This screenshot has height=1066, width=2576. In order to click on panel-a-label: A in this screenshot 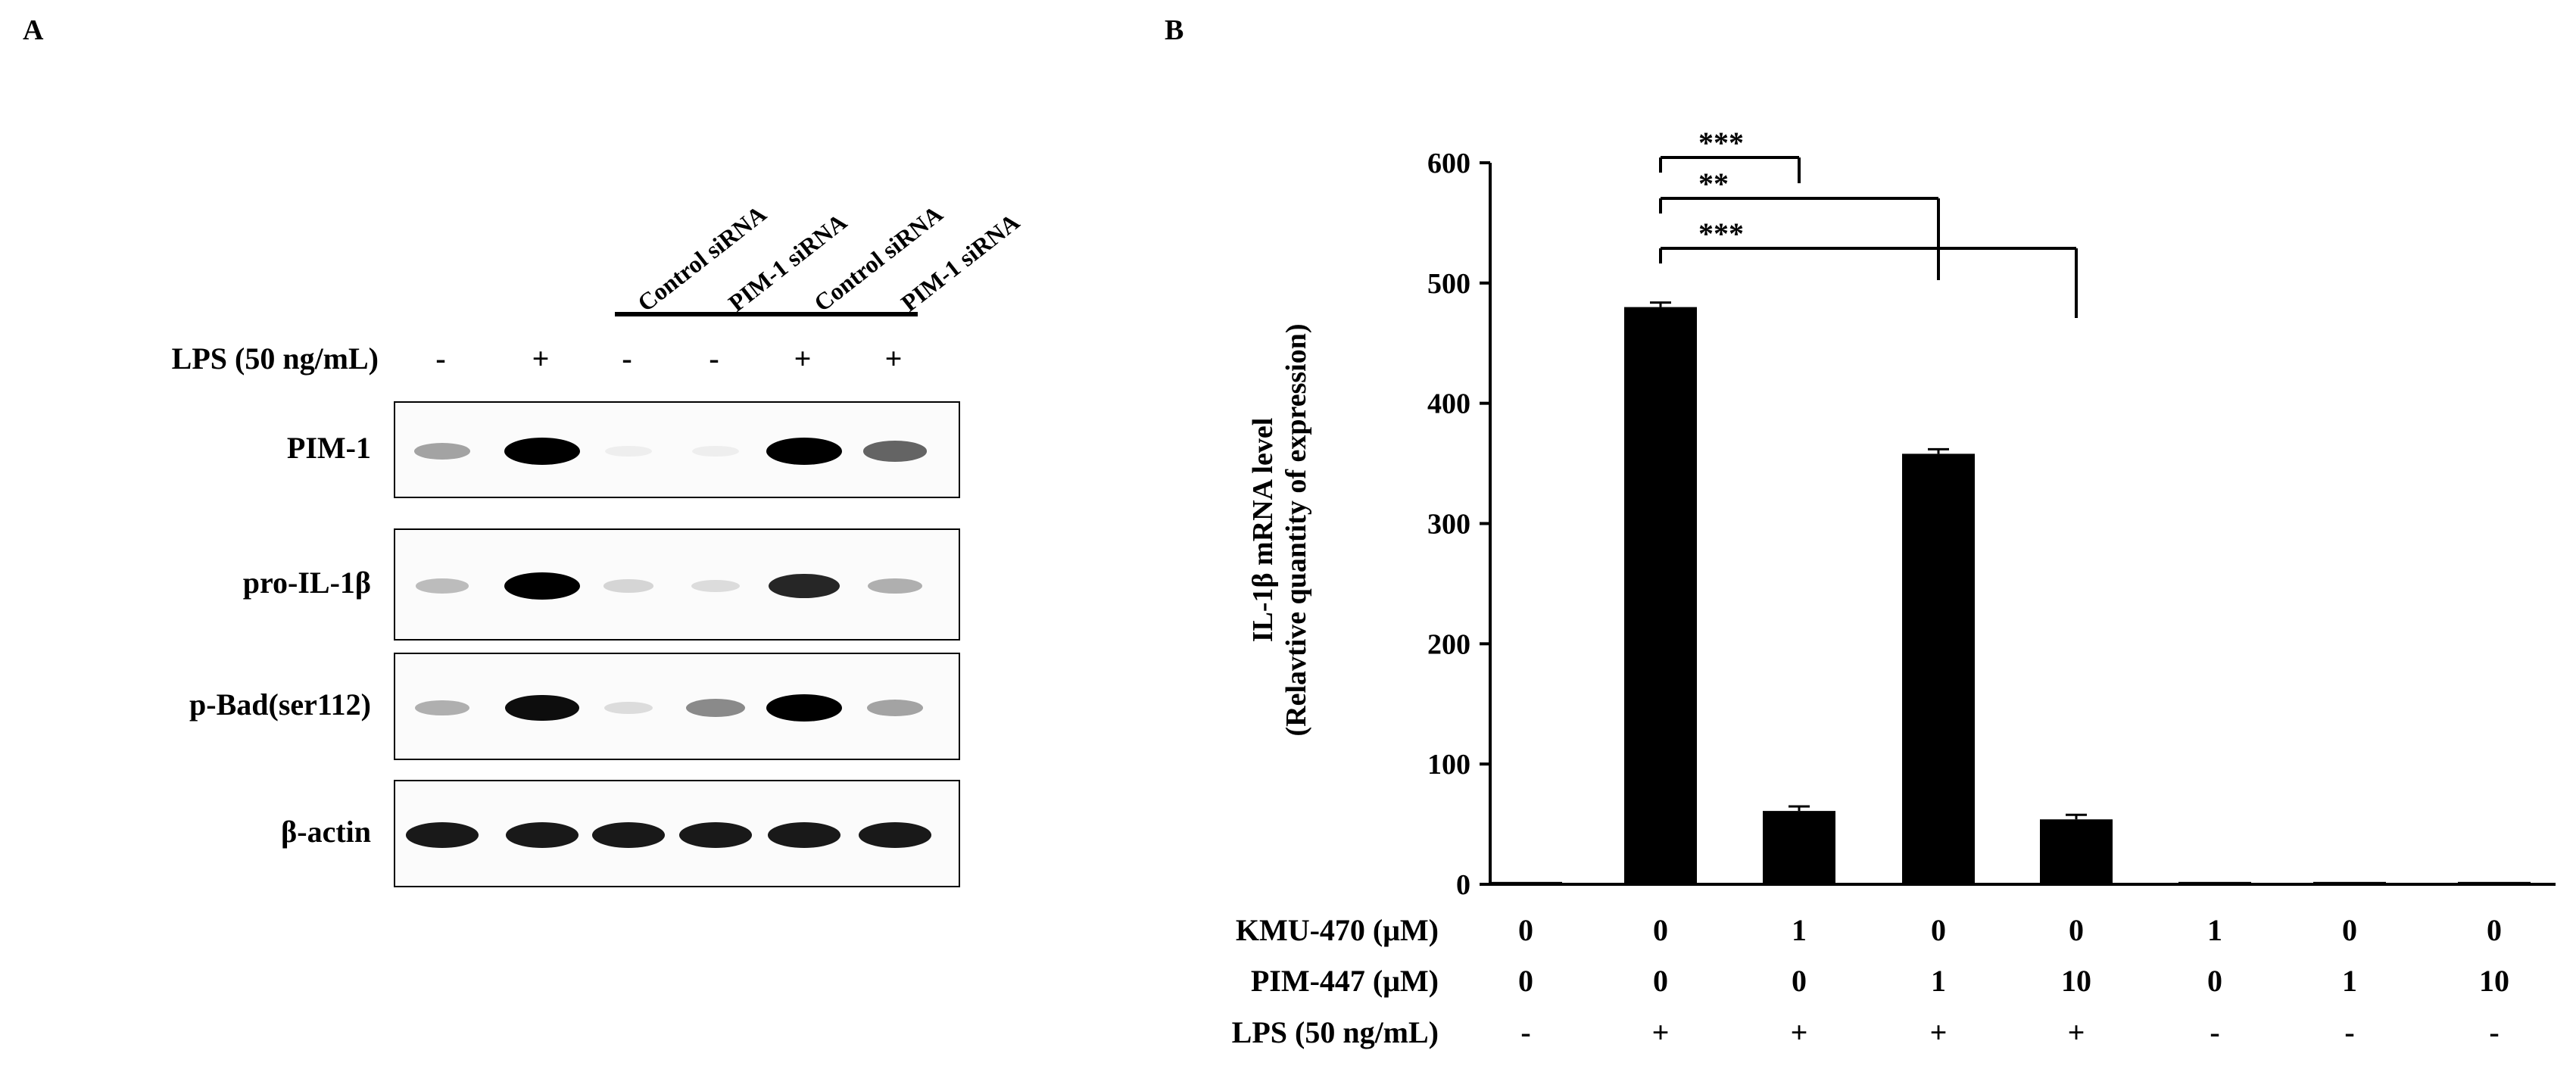, I will do `click(33, 30)`.